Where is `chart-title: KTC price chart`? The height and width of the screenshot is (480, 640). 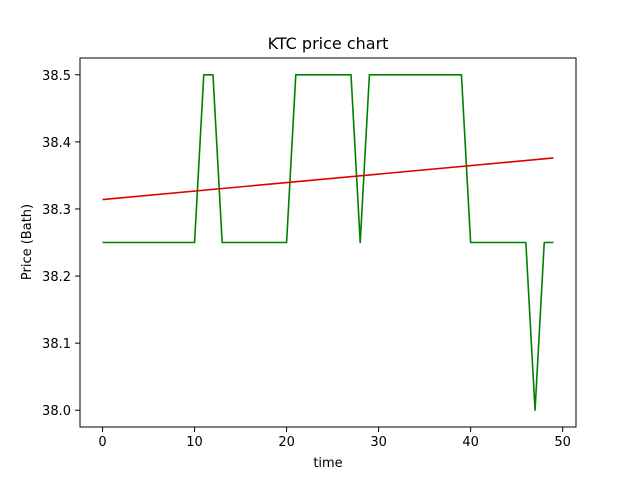 chart-title: KTC price chart is located at coordinates (328, 43).